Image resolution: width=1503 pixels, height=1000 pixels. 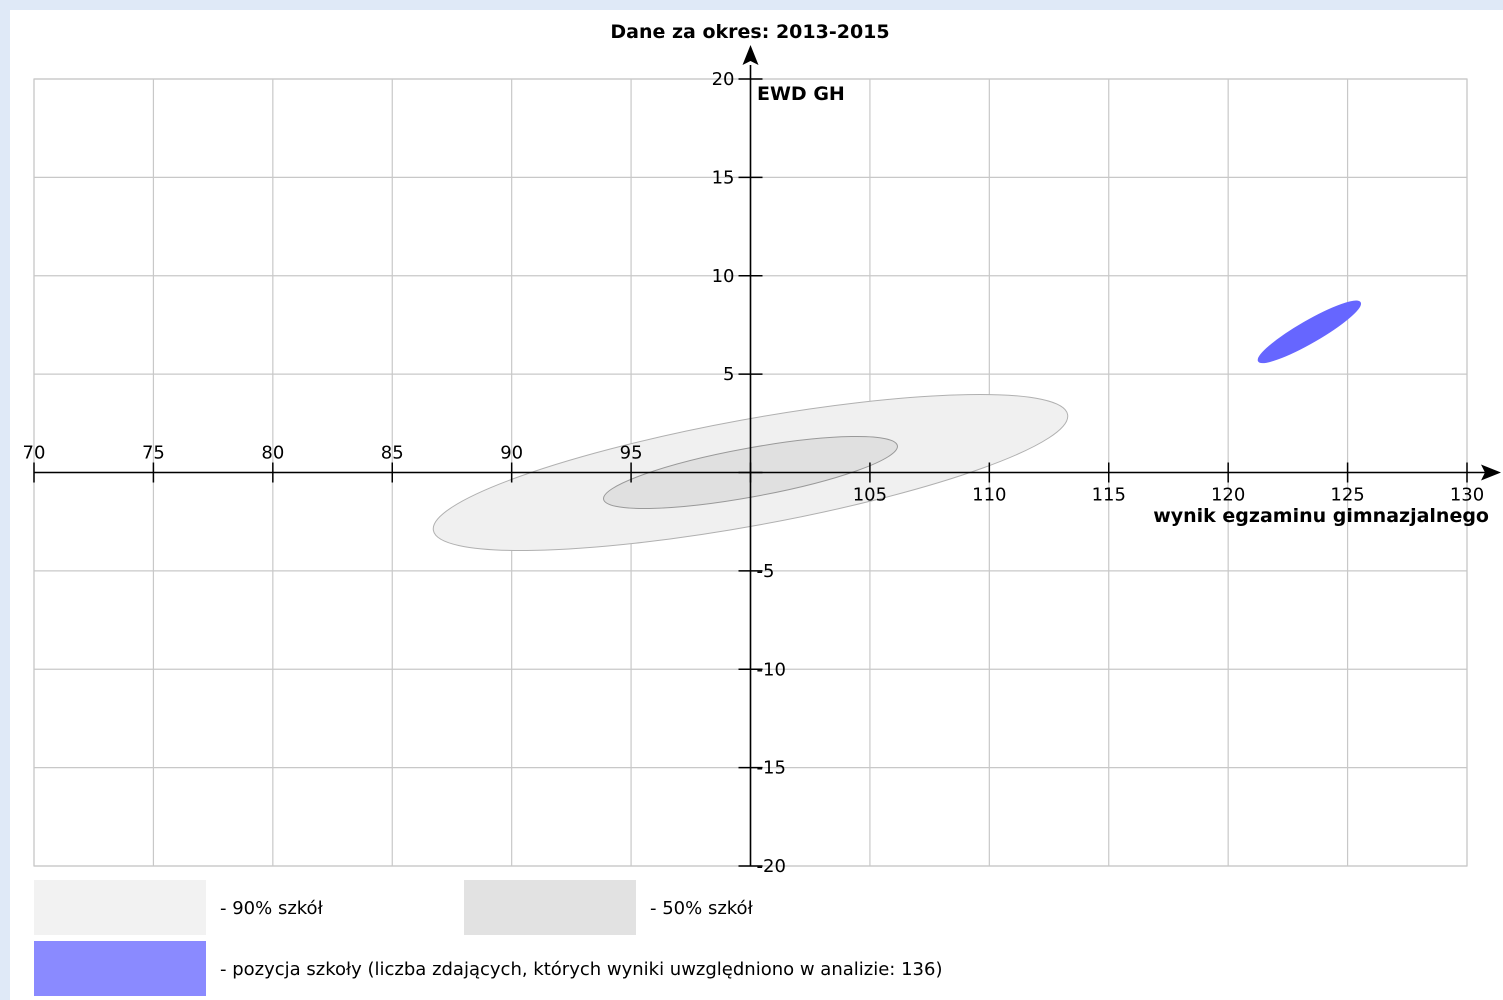 What do you see at coordinates (723, 177) in the screenshot?
I see `y-tick-label: 15` at bounding box center [723, 177].